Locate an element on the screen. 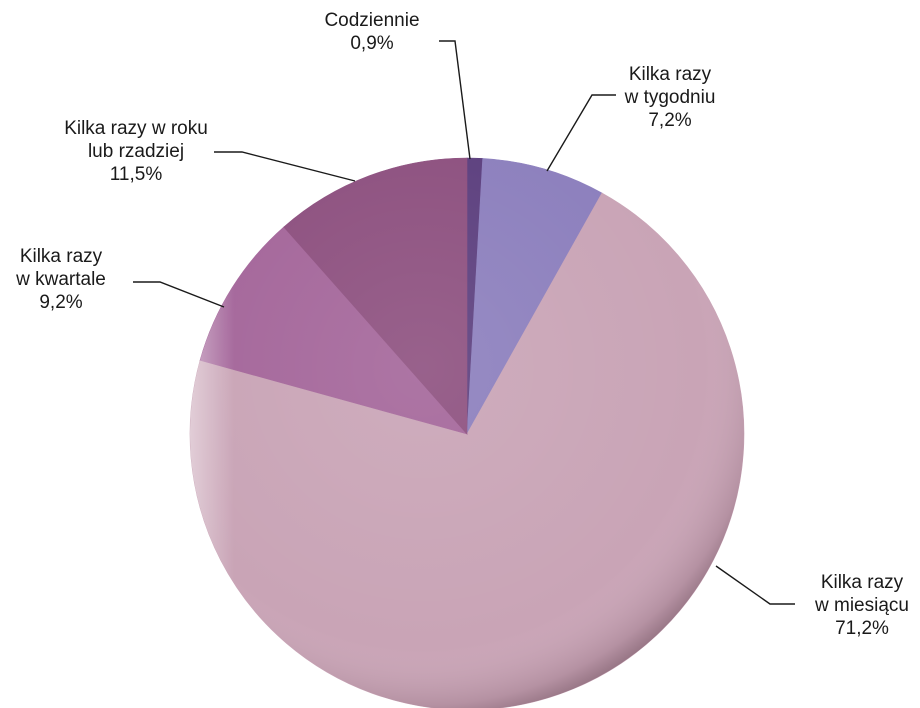 Image resolution: width=920 pixels, height=708 pixels. leader-line-kilka-razy-w-roku-lub-rzadziej is located at coordinates (285, 166).